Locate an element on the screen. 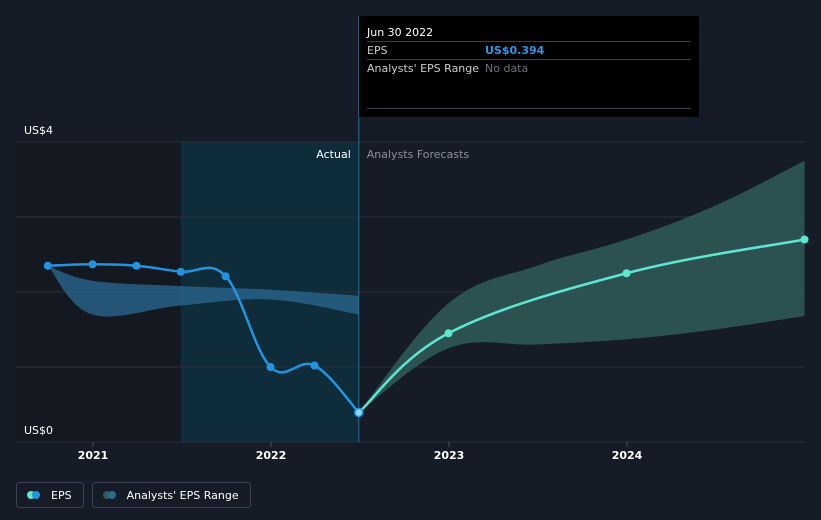 This screenshot has height=520, width=821. legend-label-range: Analysts' EPS Range is located at coordinates (182, 495).